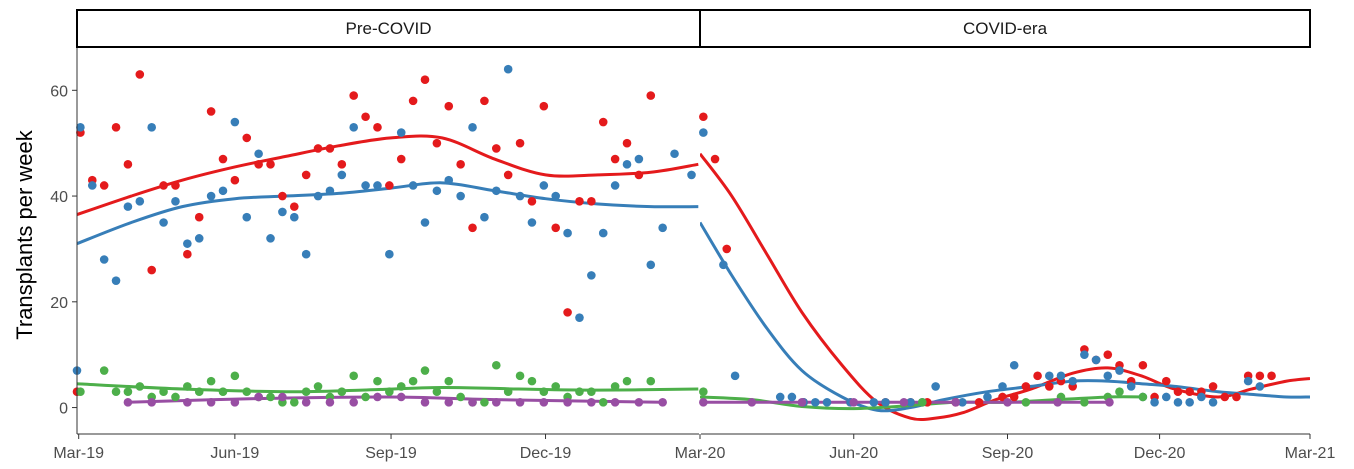 The height and width of the screenshot is (469, 1354). I want to click on x-tick-label: Mar-19, so click(78, 453).